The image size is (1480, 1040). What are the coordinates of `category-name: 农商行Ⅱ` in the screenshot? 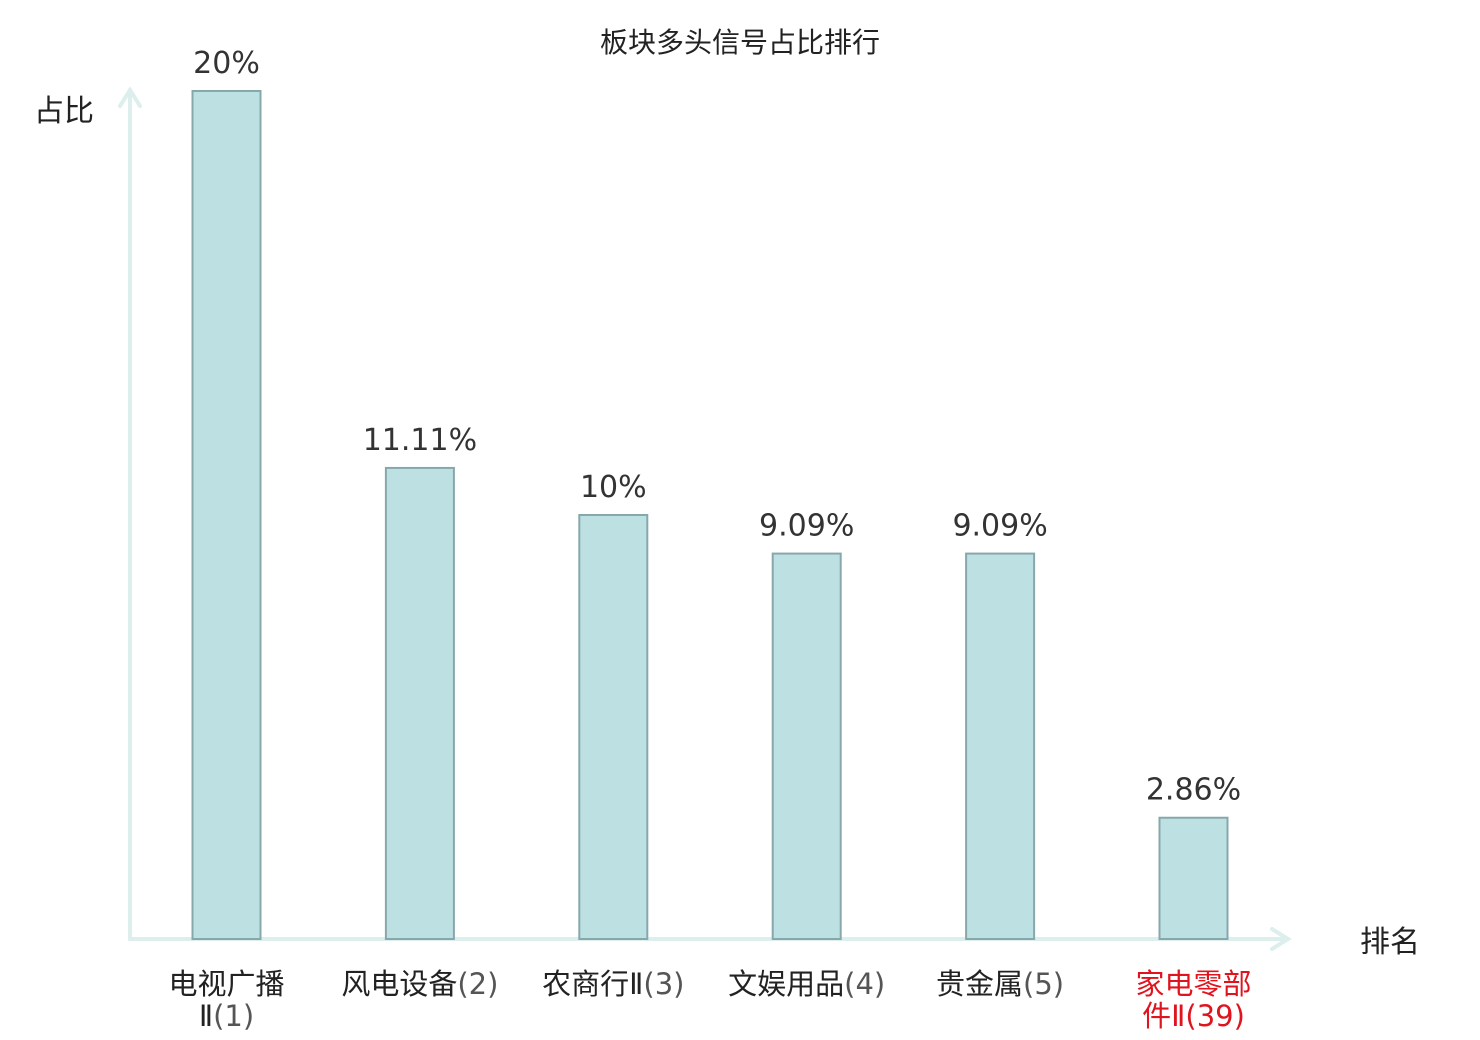 It's located at (592, 984).